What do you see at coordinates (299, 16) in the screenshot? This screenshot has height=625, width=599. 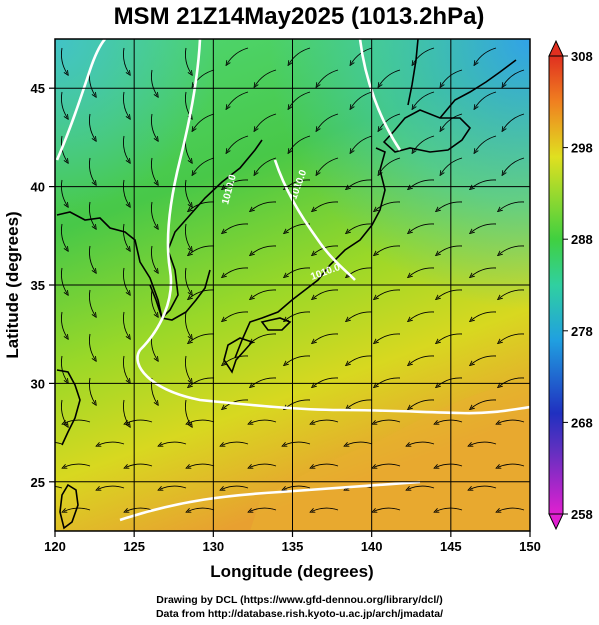 I see `map-title: MSM 21Z14May2025 (1013.2hPa)` at bounding box center [299, 16].